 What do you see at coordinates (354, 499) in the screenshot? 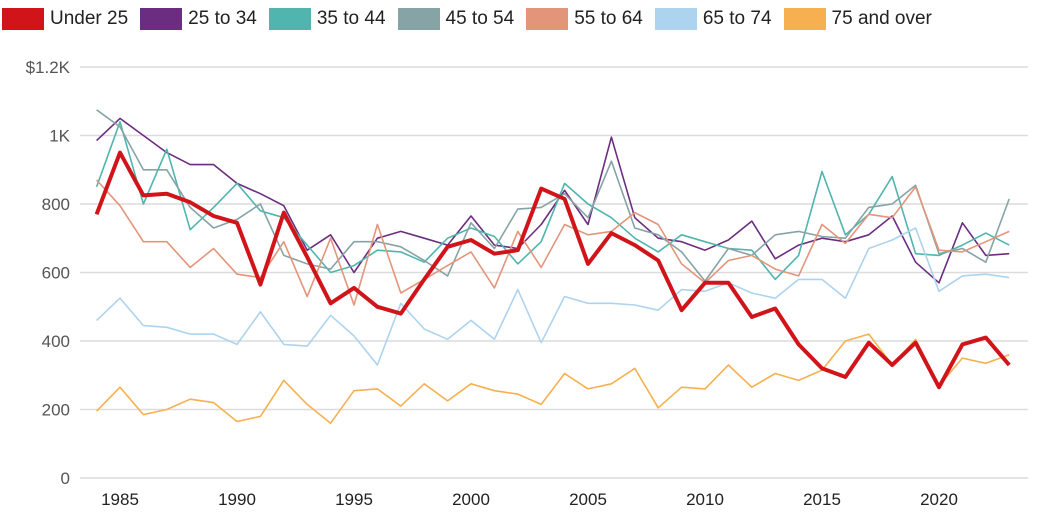
I see `x-tick-label: 1995` at bounding box center [354, 499].